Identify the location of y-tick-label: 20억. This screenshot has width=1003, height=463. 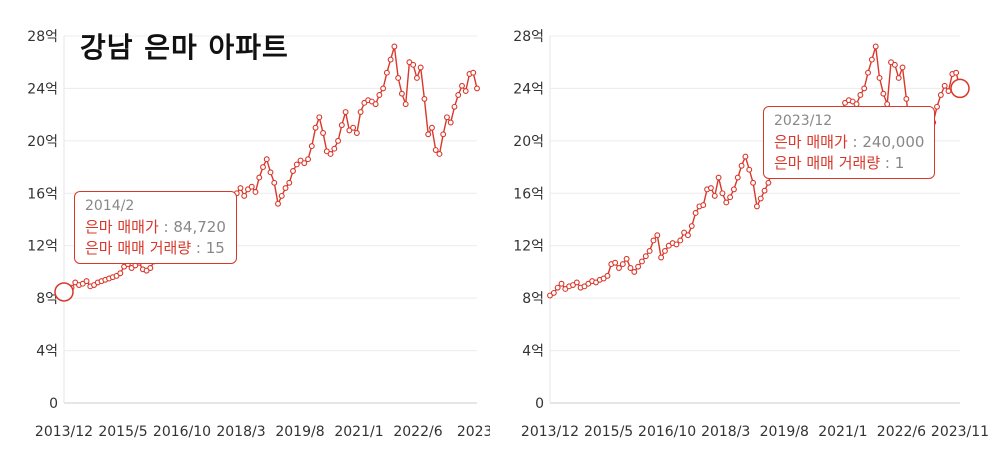
(42, 142).